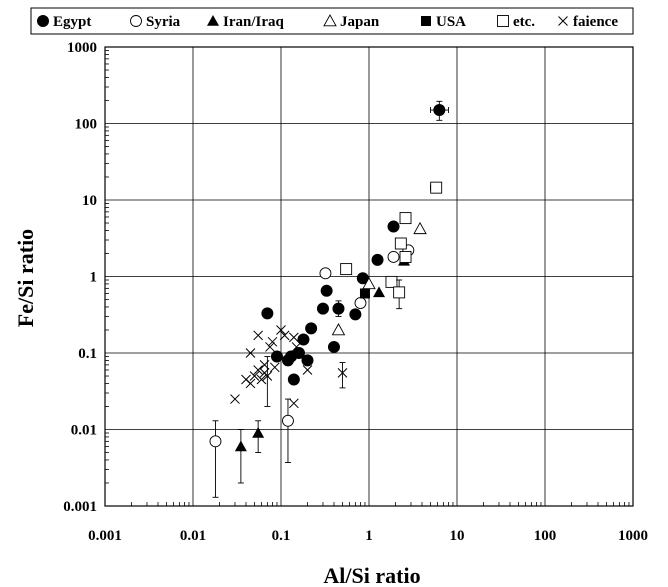  I want to click on legend-item-syria: Syria, so click(155, 22).